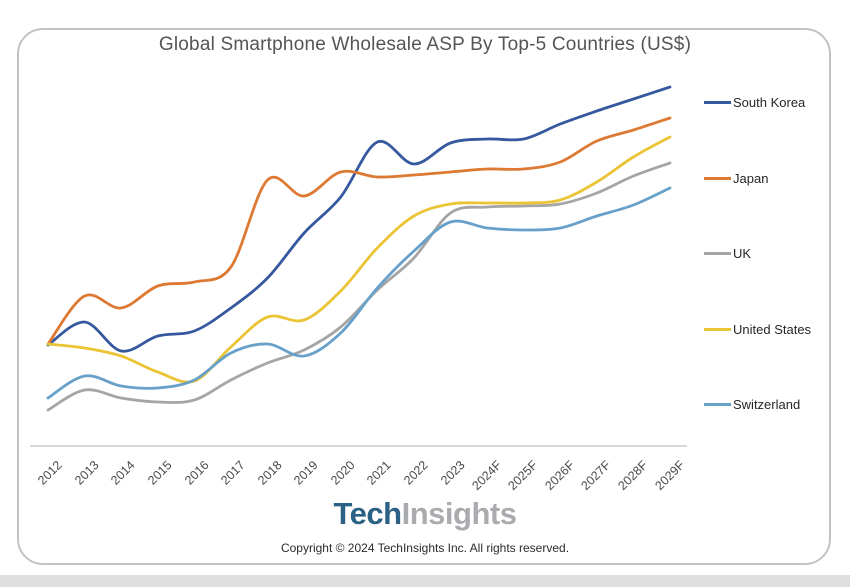 Image resolution: width=850 pixels, height=587 pixels. I want to click on brand-logo-tech: Tech, so click(368, 513).